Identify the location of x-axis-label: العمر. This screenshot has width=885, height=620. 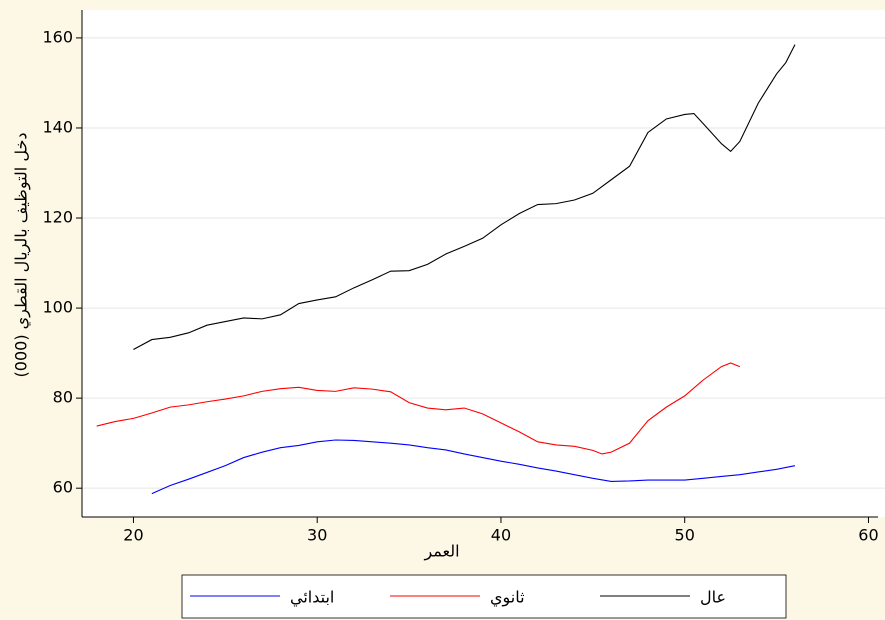
(441, 552).